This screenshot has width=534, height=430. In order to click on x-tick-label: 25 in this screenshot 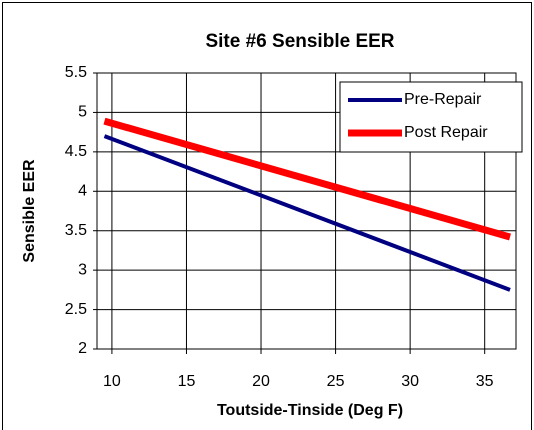, I will do `click(336, 381)`.